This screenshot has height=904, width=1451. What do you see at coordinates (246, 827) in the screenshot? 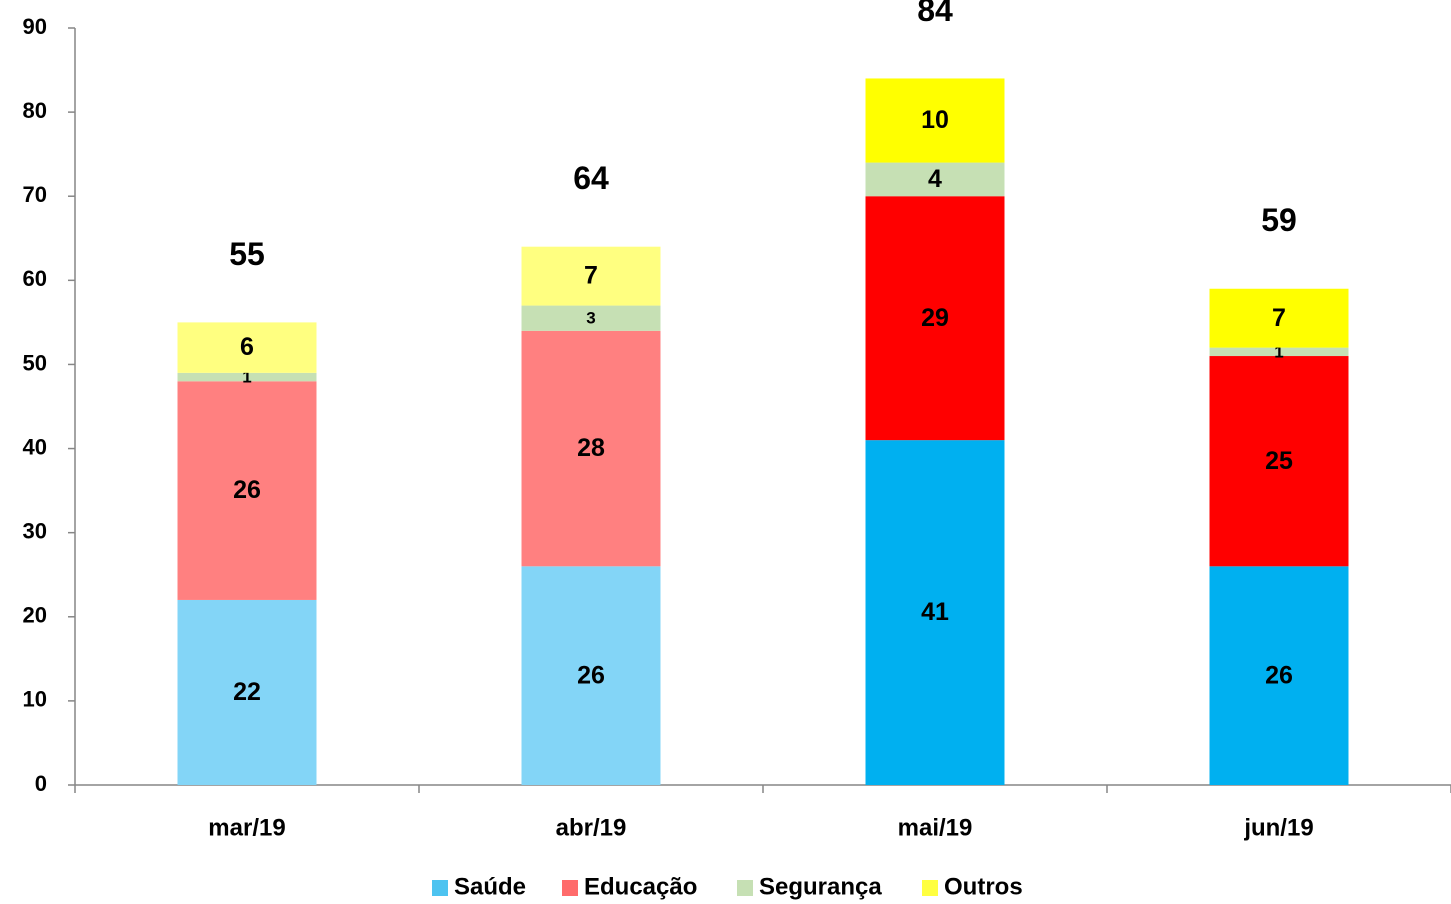
I see `x-tick-label: mar/19` at bounding box center [246, 827].